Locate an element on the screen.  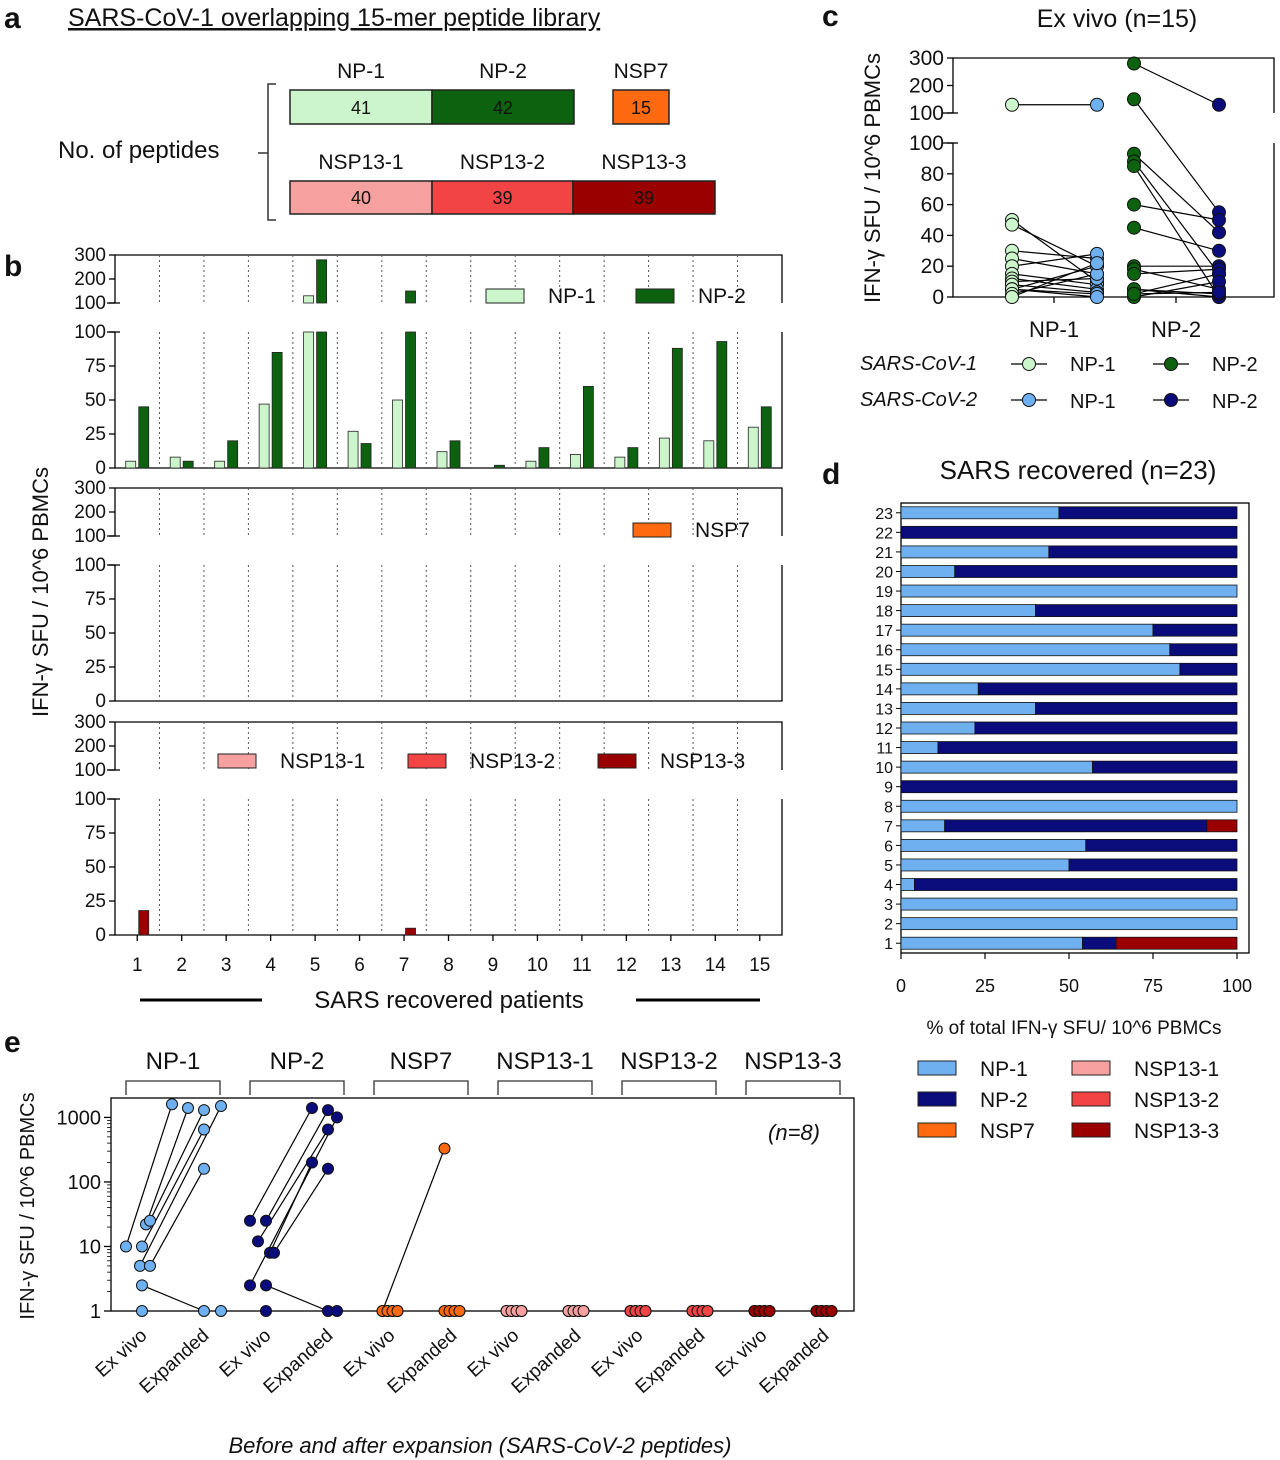
x-tick-label: 75 is located at coordinates (1153, 986).